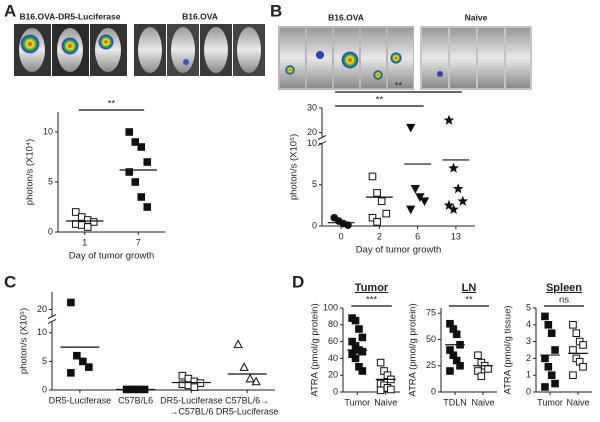  Describe the element at coordinates (371, 300) in the screenshot. I see `significance-label: ***` at that location.